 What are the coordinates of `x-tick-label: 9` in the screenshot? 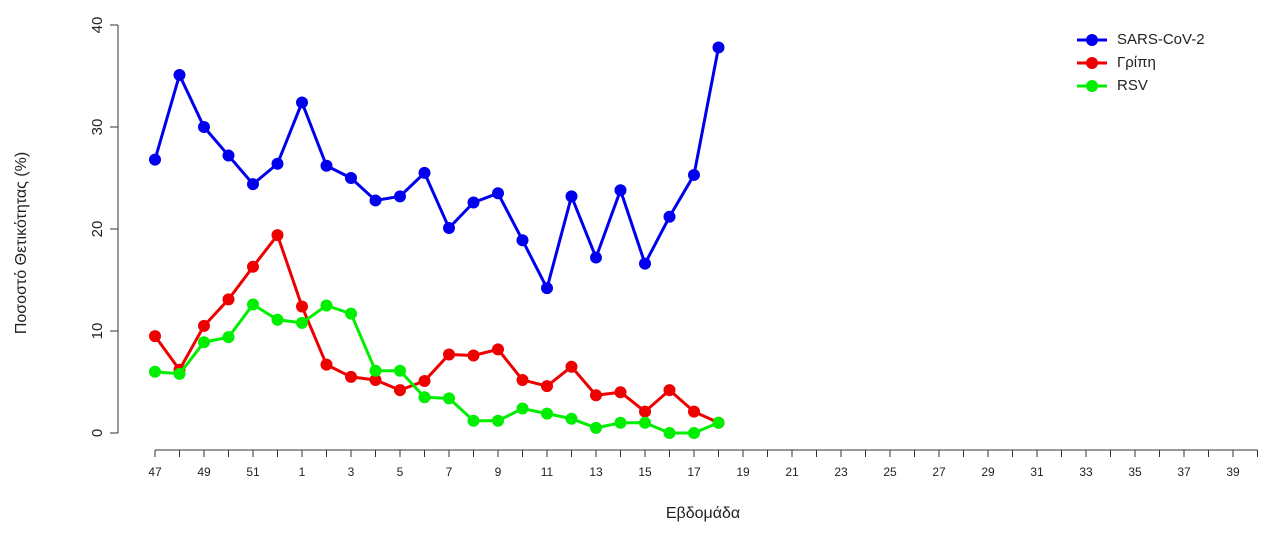 It's located at (498, 472).